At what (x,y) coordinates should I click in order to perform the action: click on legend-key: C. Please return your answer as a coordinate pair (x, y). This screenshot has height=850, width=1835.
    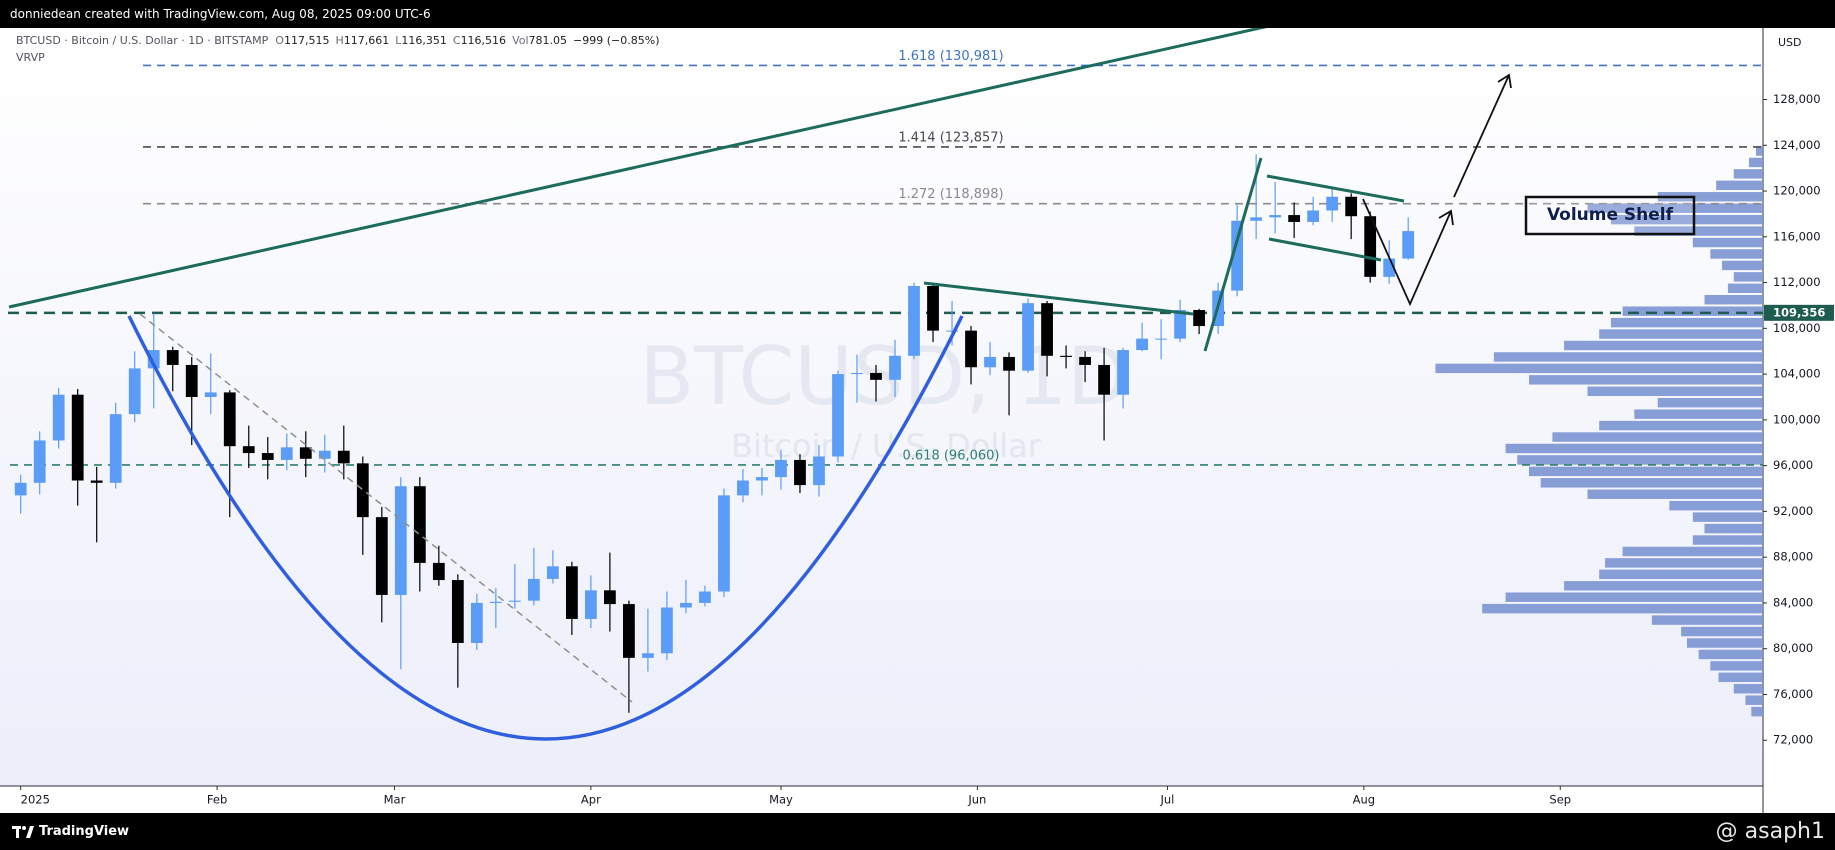
    Looking at the image, I should click on (456, 40).